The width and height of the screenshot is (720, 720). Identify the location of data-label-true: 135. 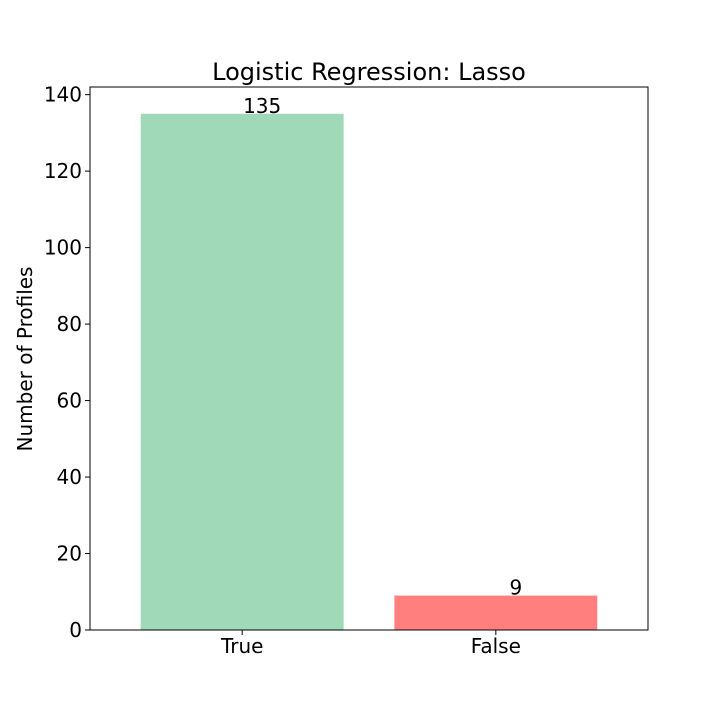
(262, 106).